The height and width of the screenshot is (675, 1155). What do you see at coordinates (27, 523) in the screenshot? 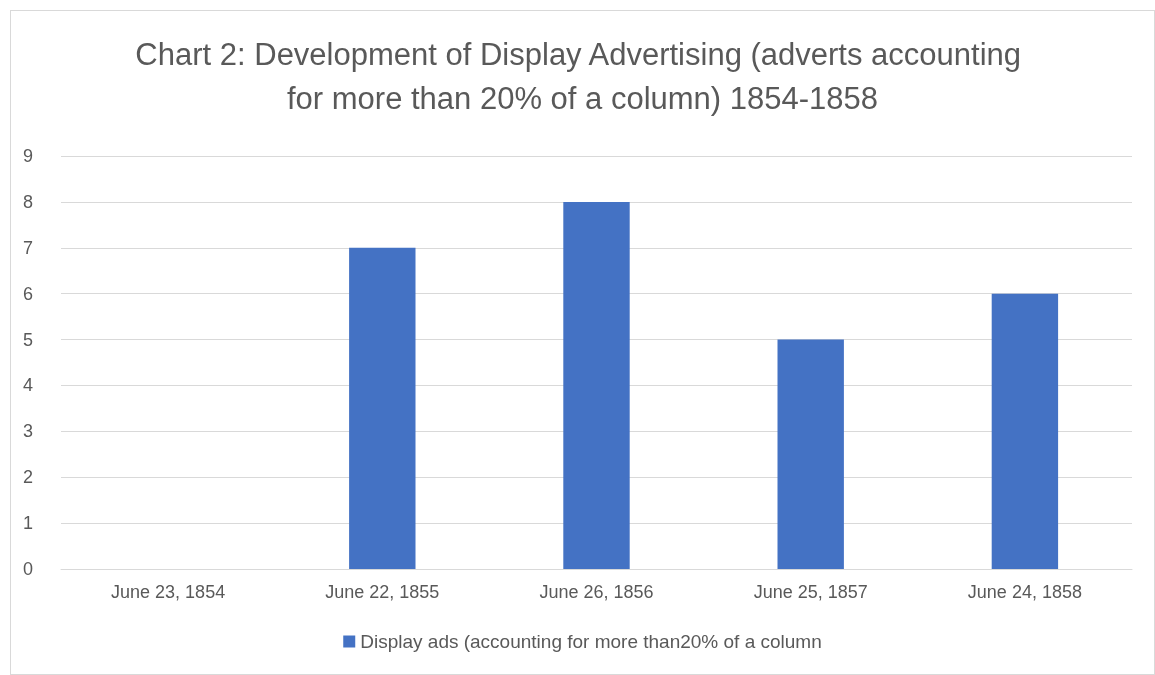
I see `y-tick-label: 1` at bounding box center [27, 523].